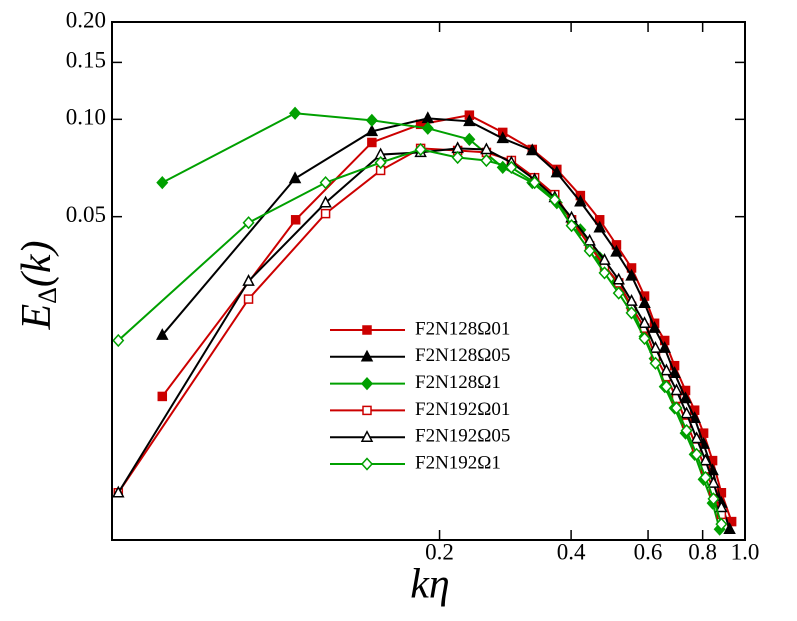 This screenshot has height=621, width=797. Describe the element at coordinates (702, 551) in the screenshot. I see `x-tick-label: 0.8` at that location.